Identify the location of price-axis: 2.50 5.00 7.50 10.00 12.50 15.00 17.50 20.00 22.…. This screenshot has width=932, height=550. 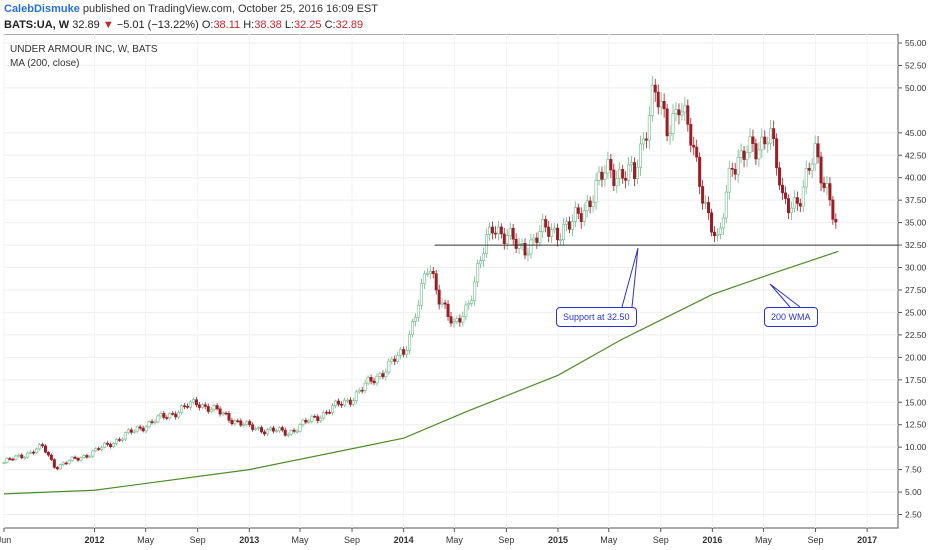
(912, 279).